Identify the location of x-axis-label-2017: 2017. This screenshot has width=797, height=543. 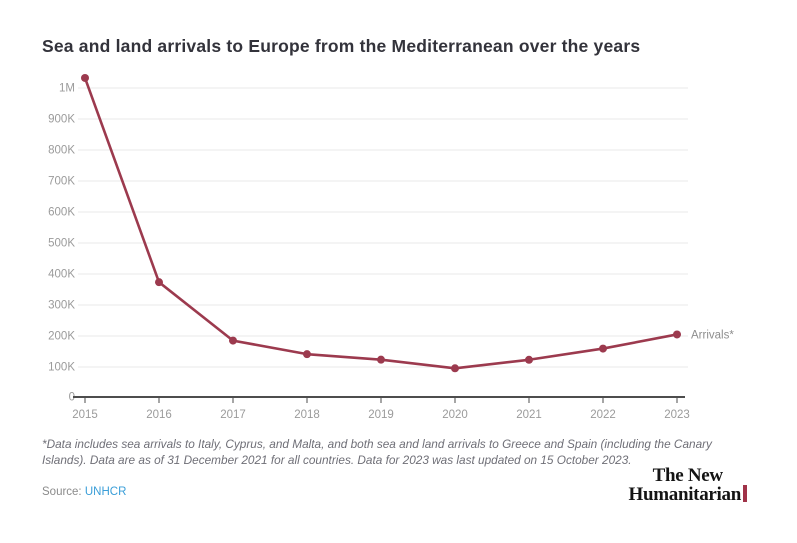
(233, 415).